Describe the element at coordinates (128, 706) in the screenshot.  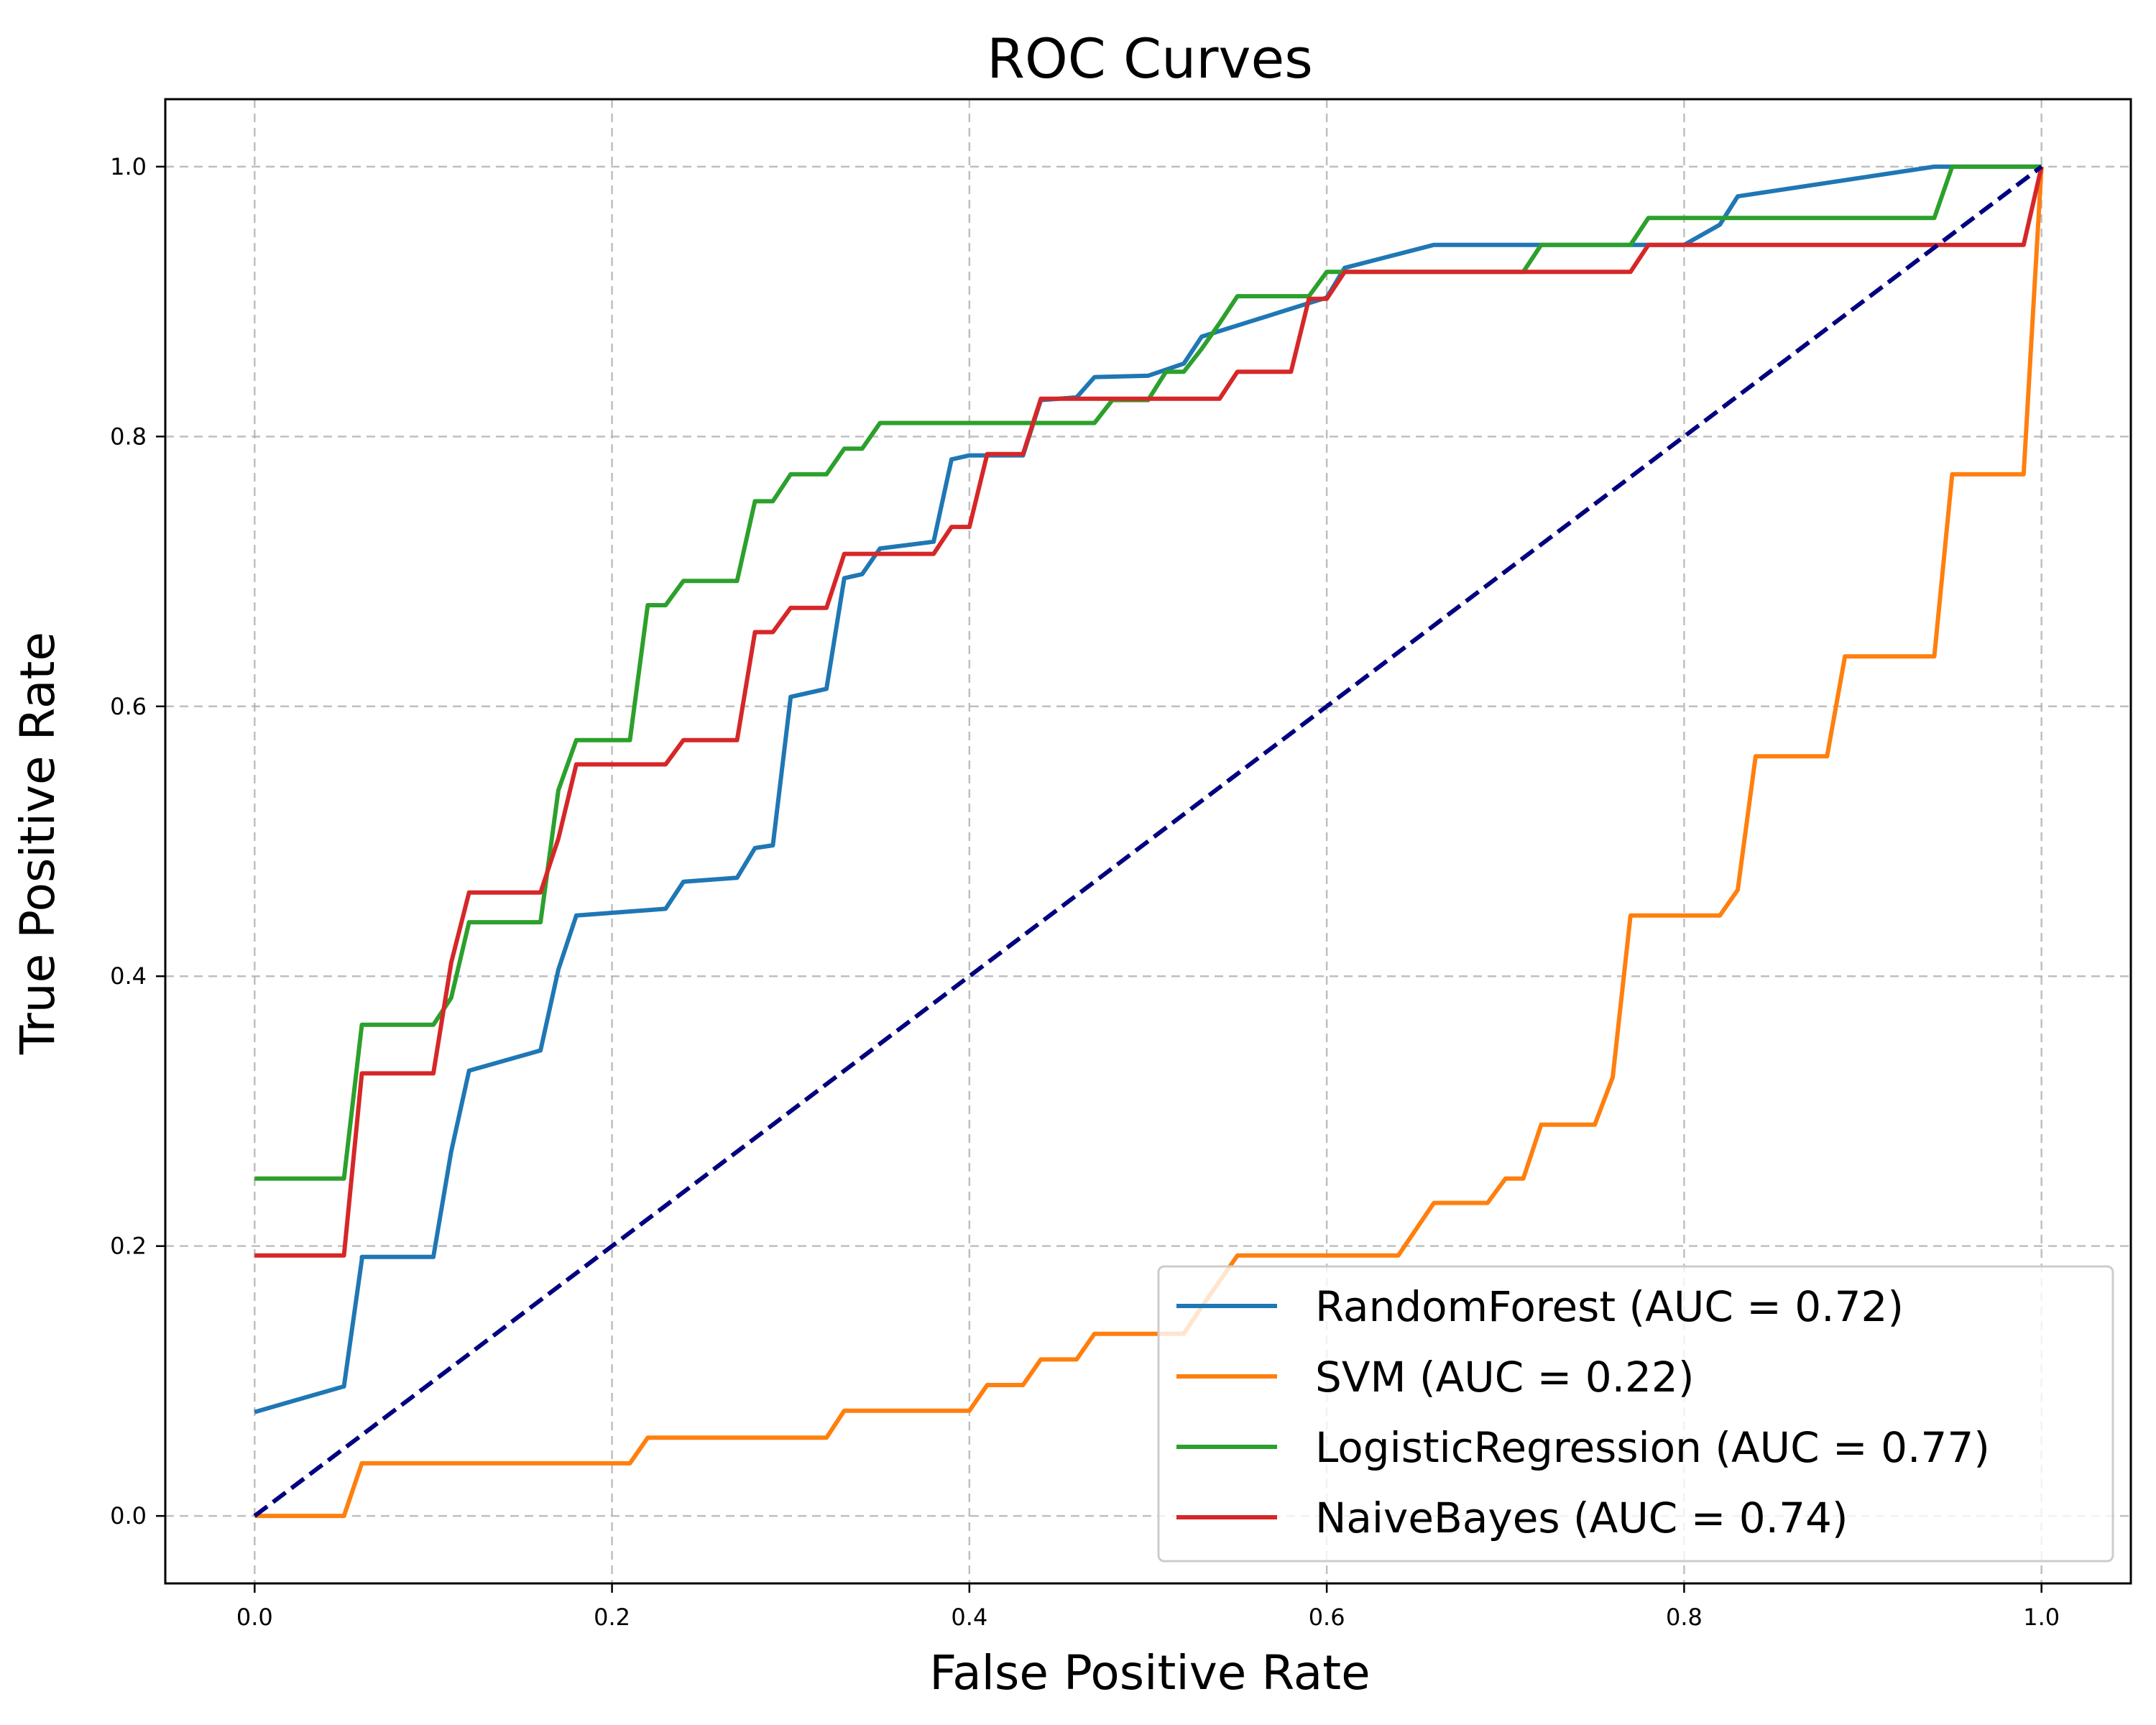
I see `y-tick-label: 0.6` at that location.